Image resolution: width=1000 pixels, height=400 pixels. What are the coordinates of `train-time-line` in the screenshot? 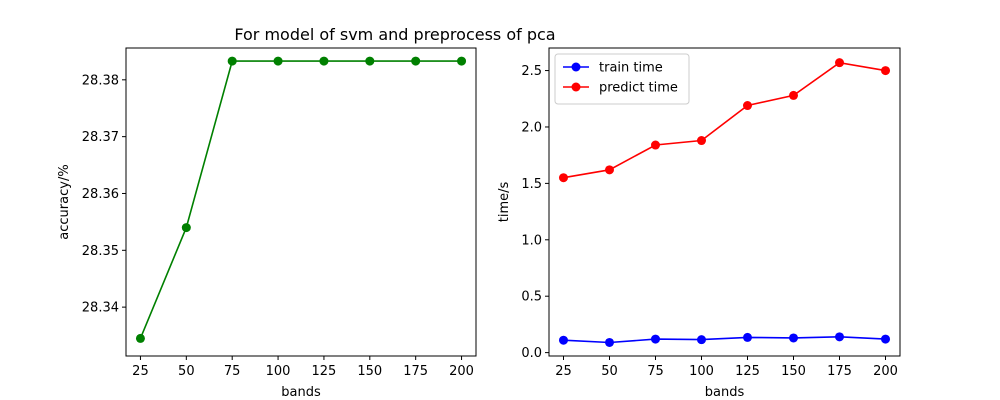 It's located at (724, 339).